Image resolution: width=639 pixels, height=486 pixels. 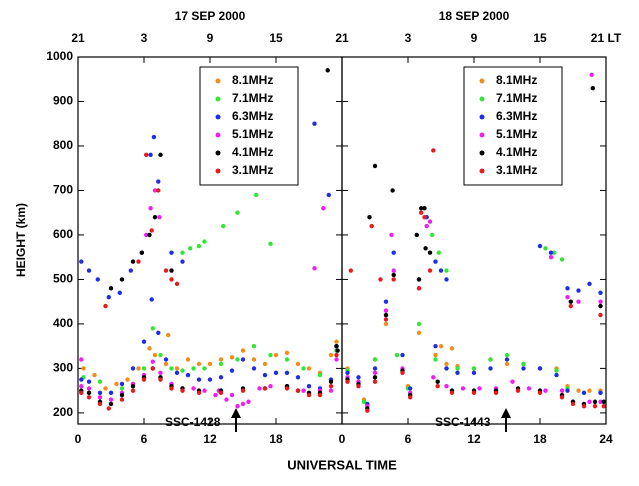 I want to click on x2-tick-label: 15, so click(x=276, y=38).